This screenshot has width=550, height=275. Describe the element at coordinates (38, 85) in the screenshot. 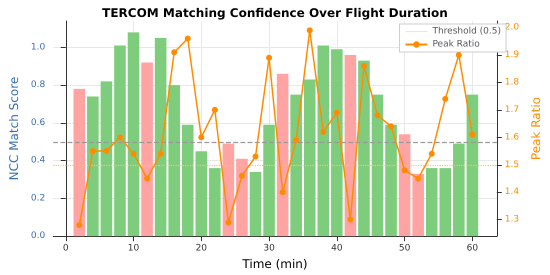

I see `y-tick-label: 0.8` at that location.